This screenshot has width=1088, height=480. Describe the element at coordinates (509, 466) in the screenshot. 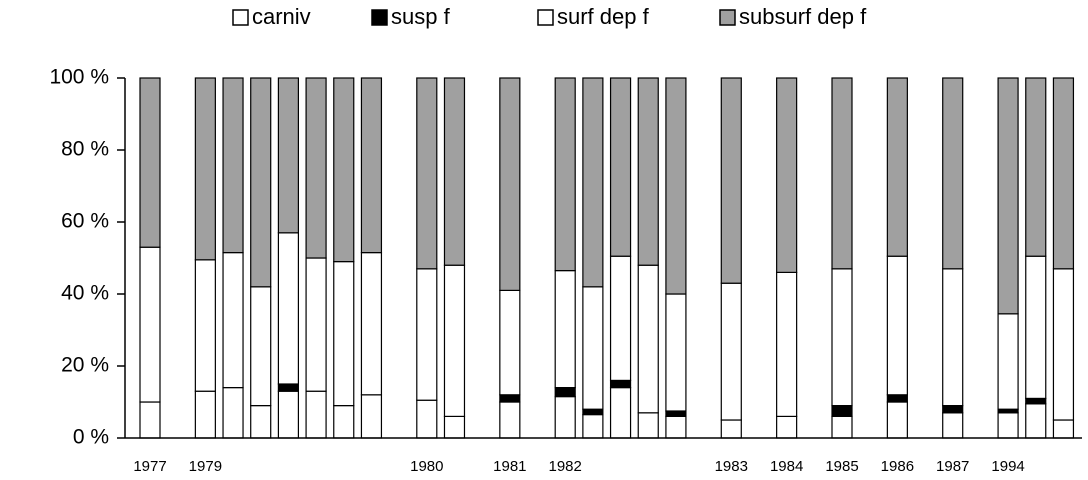

I see `x-tick-label: 1981` at that location.